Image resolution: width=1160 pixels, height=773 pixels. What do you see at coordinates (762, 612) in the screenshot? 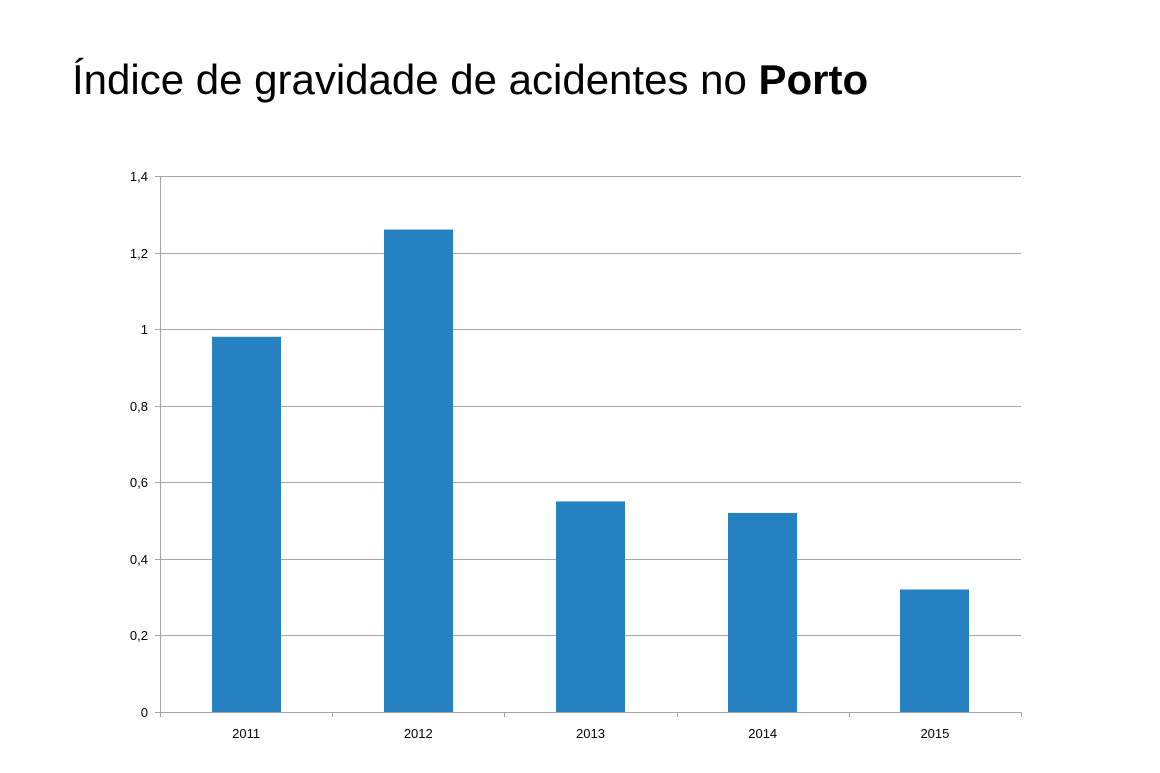
I see `bar-2014` at bounding box center [762, 612].